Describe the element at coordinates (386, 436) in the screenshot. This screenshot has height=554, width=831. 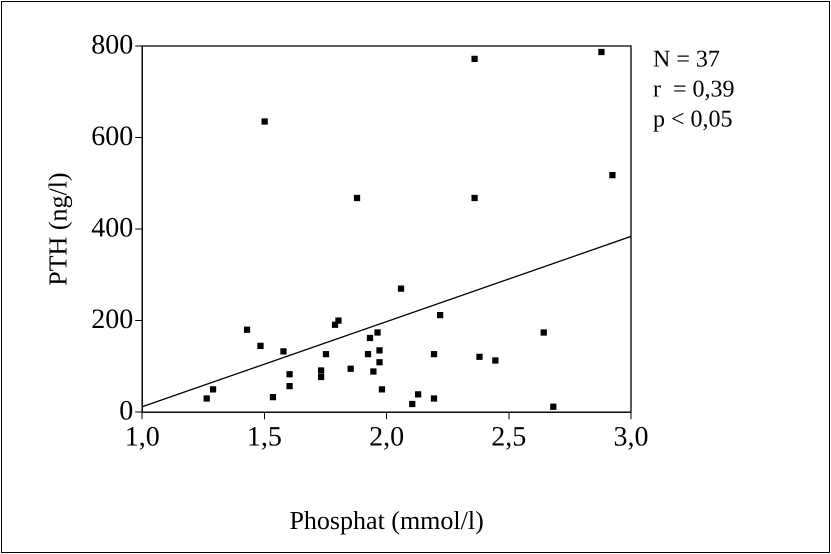
I see `x-tick-label: 2,0` at that location.